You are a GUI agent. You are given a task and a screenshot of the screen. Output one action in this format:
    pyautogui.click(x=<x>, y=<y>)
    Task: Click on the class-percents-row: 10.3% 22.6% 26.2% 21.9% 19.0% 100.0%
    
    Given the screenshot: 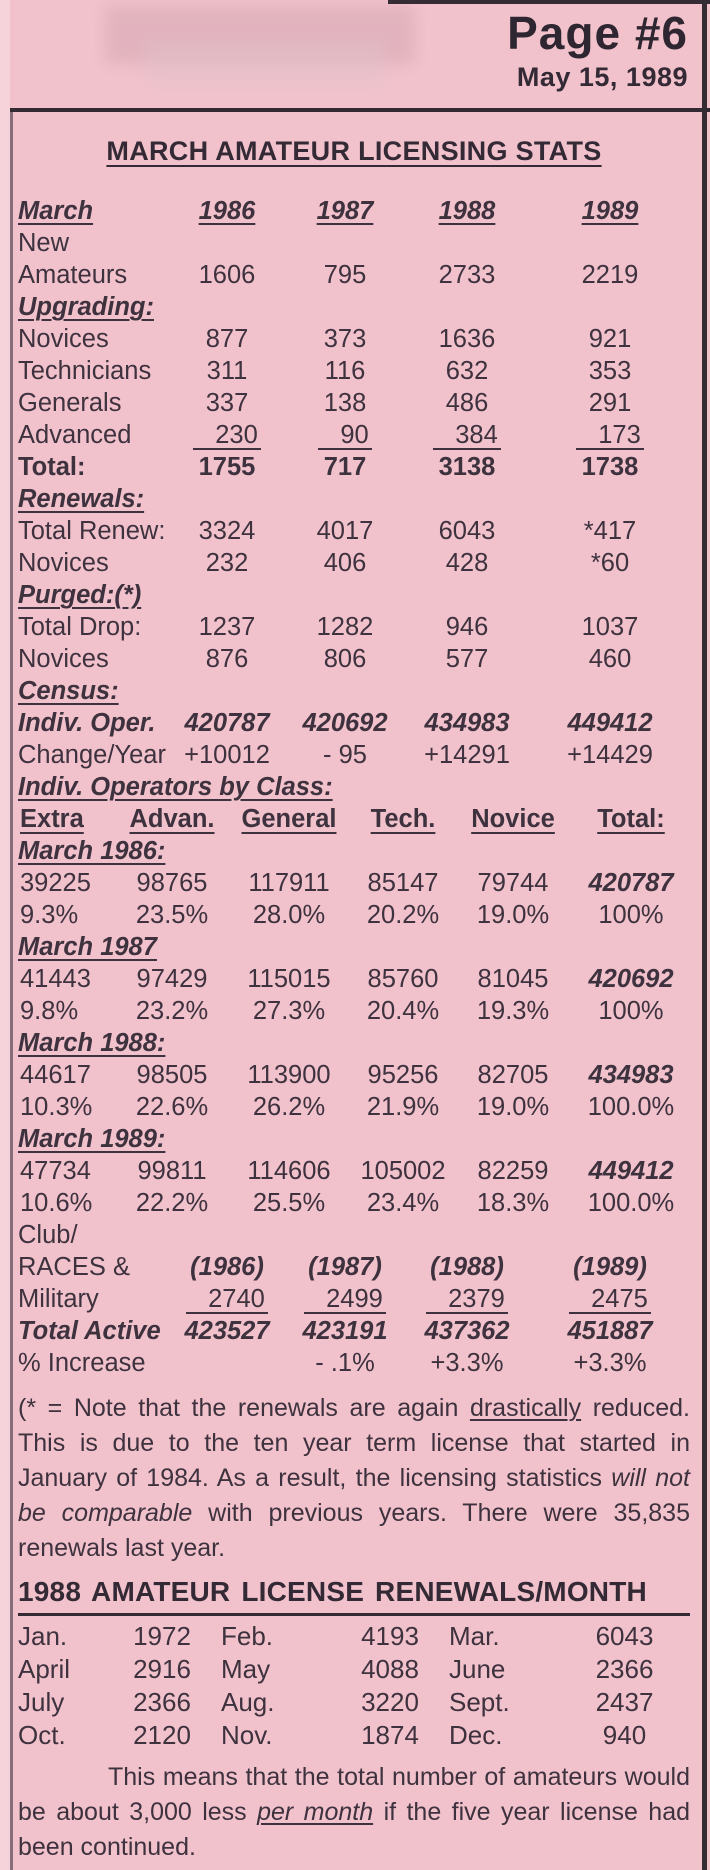 What is the action you would take?
    pyautogui.click(x=354, y=1107)
    